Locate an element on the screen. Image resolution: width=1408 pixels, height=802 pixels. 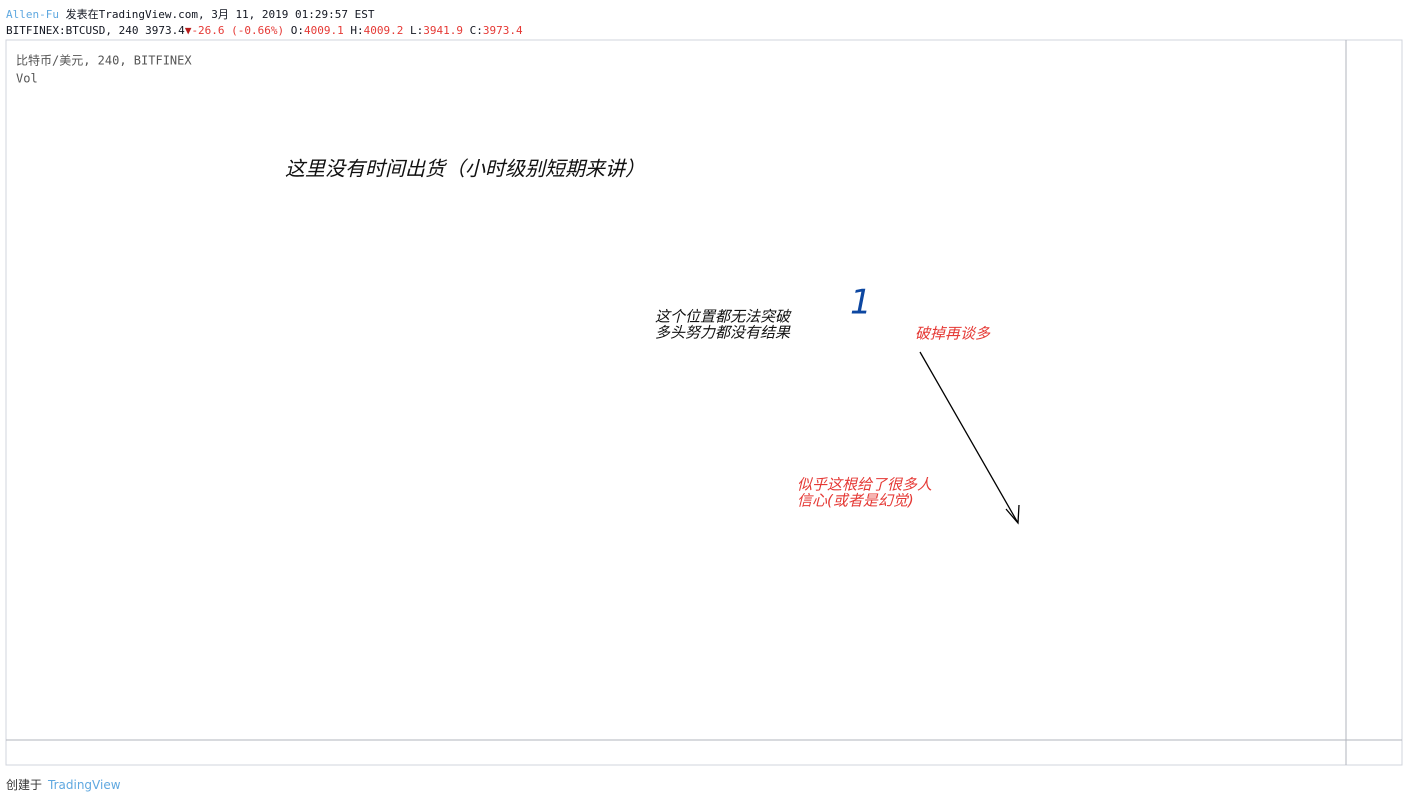
ohlc-label: H: is located at coordinates (357, 30).